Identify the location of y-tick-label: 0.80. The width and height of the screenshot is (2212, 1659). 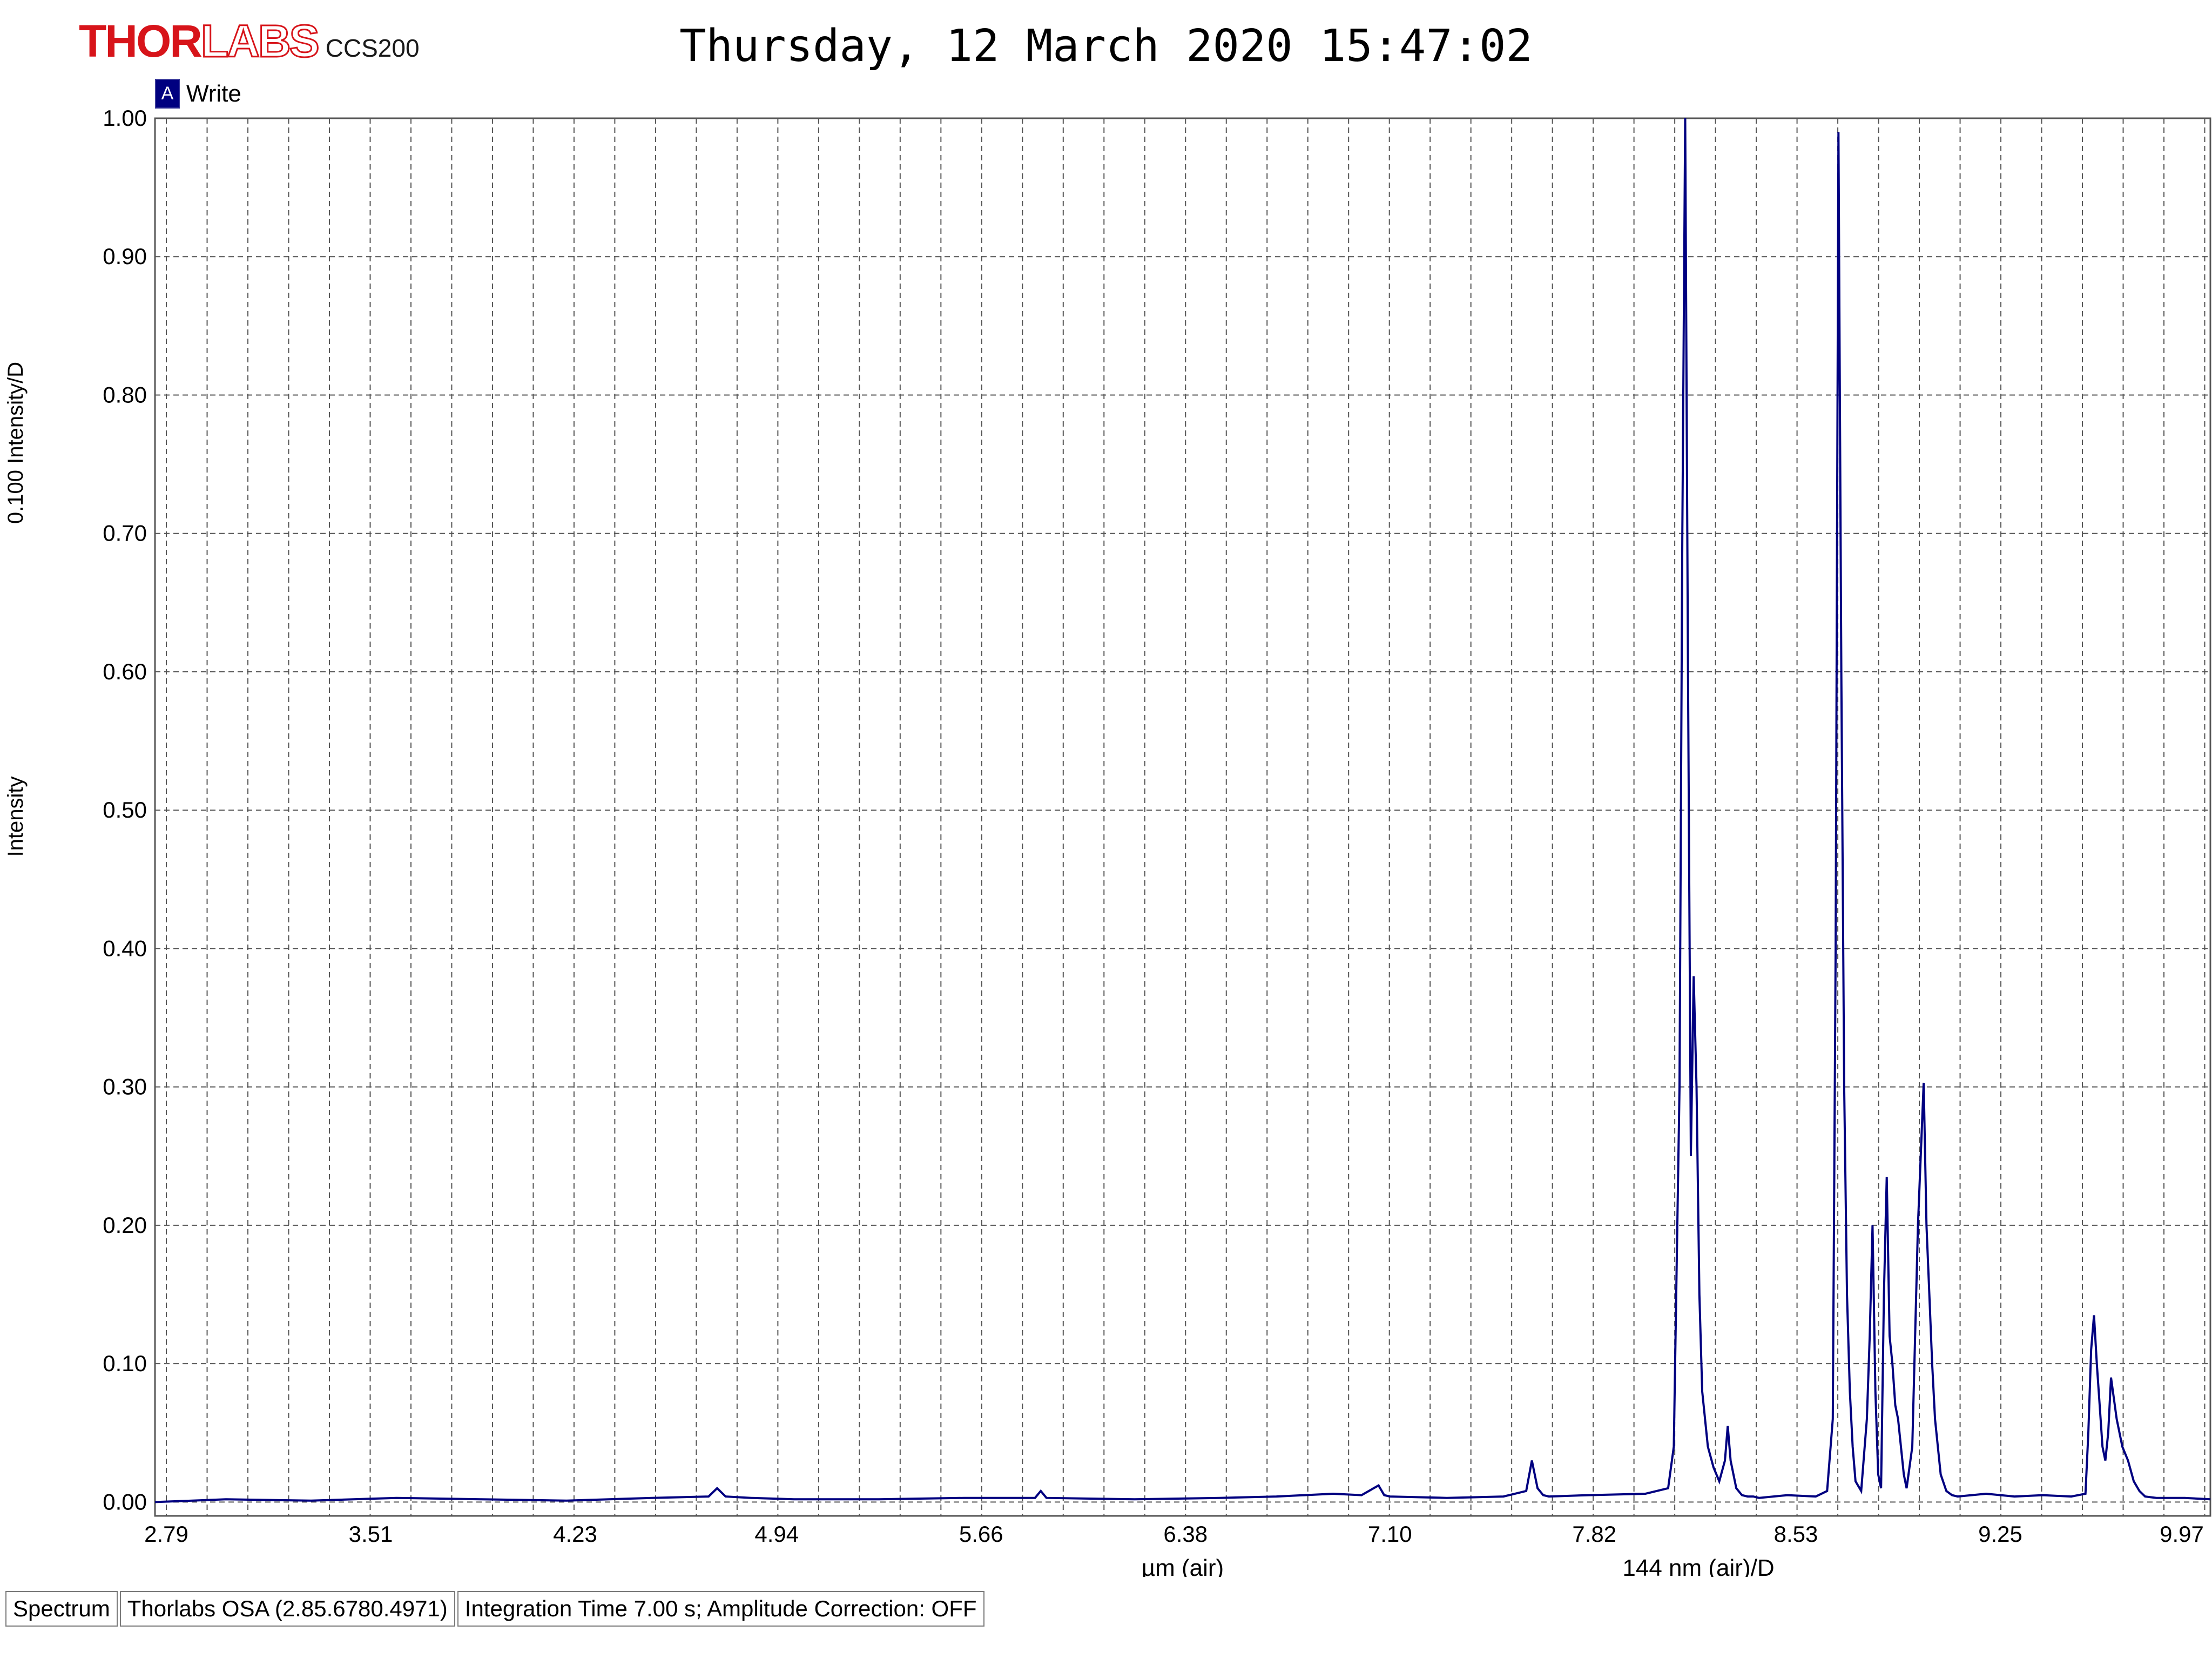
(125, 394).